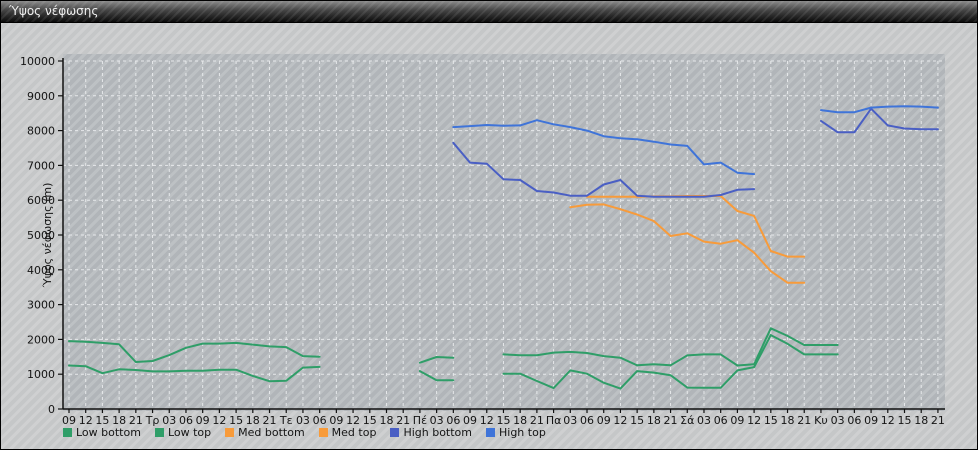  Describe the element at coordinates (554, 420) in the screenshot. I see `svg-text: Πα` at that location.